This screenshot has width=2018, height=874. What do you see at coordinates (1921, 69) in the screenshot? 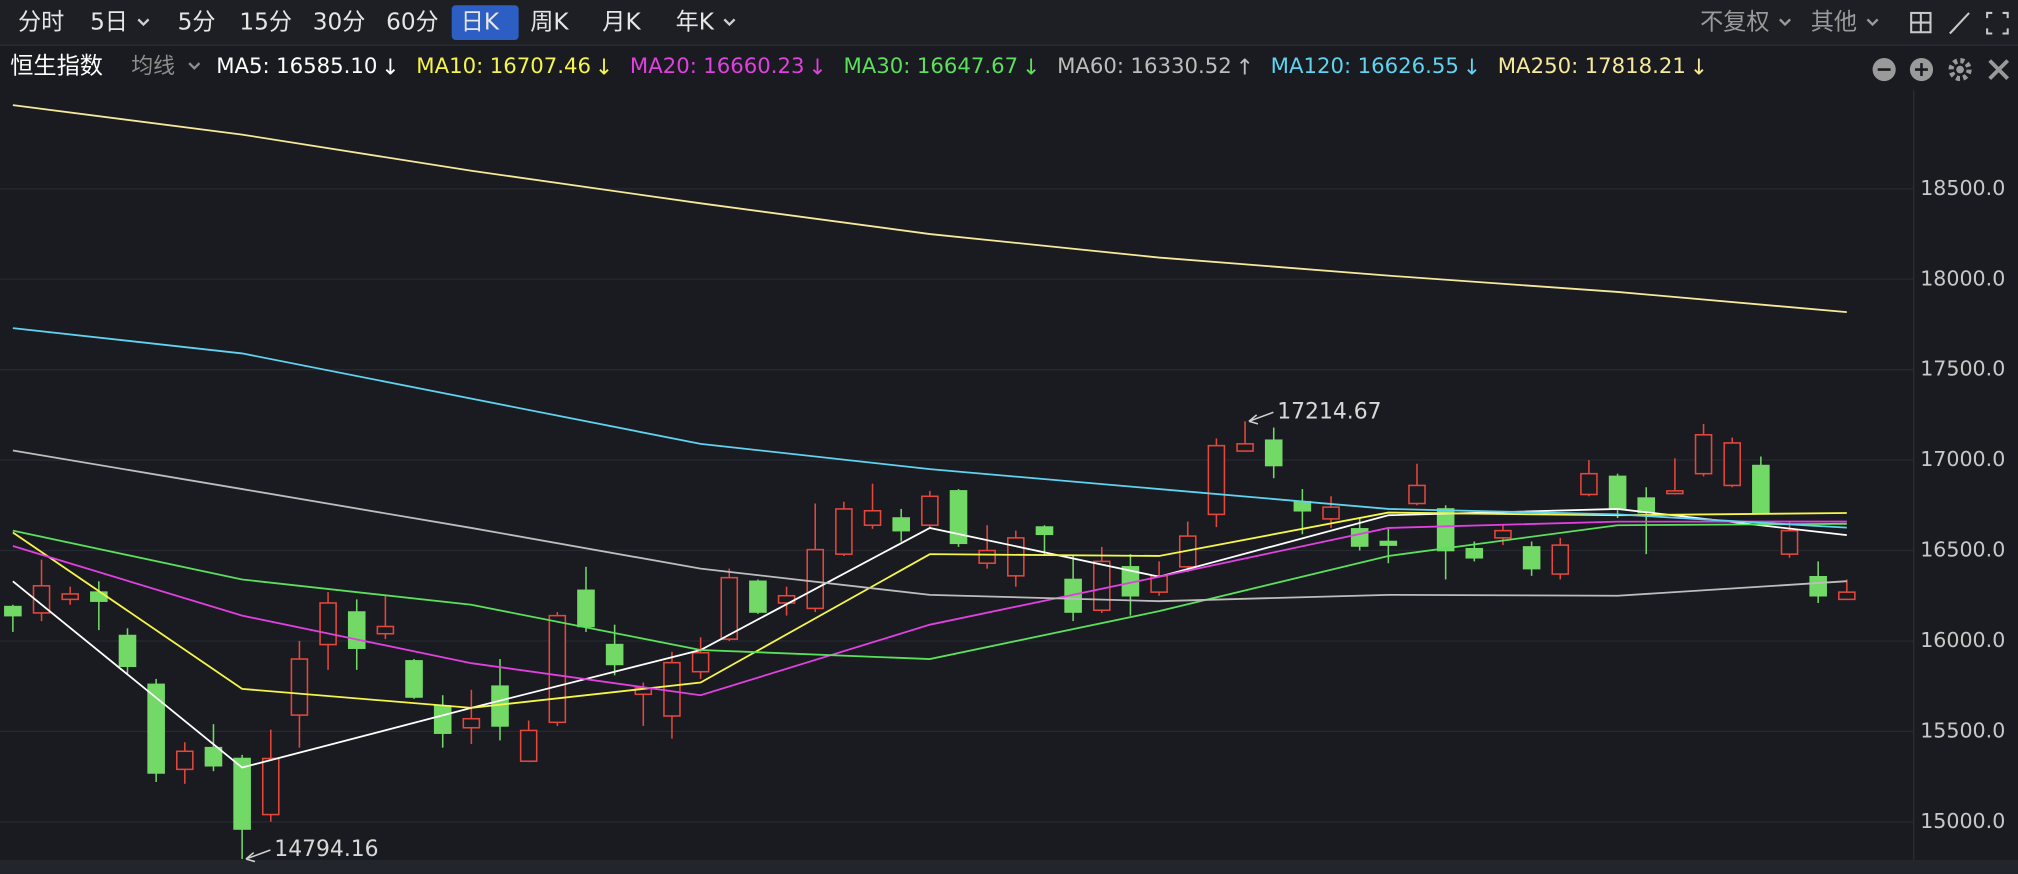
I see `zoom-in-glyph` at bounding box center [1921, 69].